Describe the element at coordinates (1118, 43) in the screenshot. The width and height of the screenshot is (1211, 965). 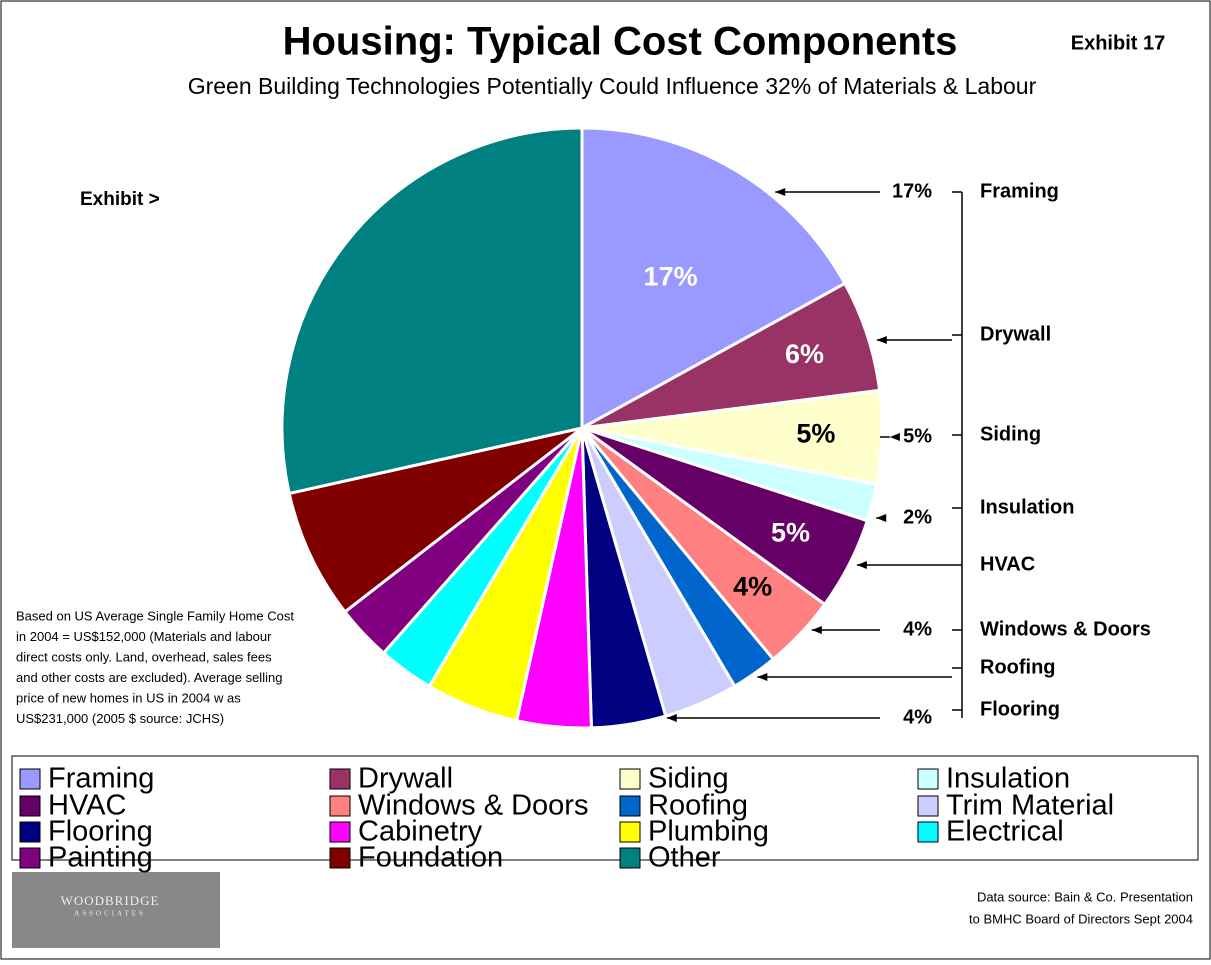
I see `exhibit-number: Exhibit 17` at that location.